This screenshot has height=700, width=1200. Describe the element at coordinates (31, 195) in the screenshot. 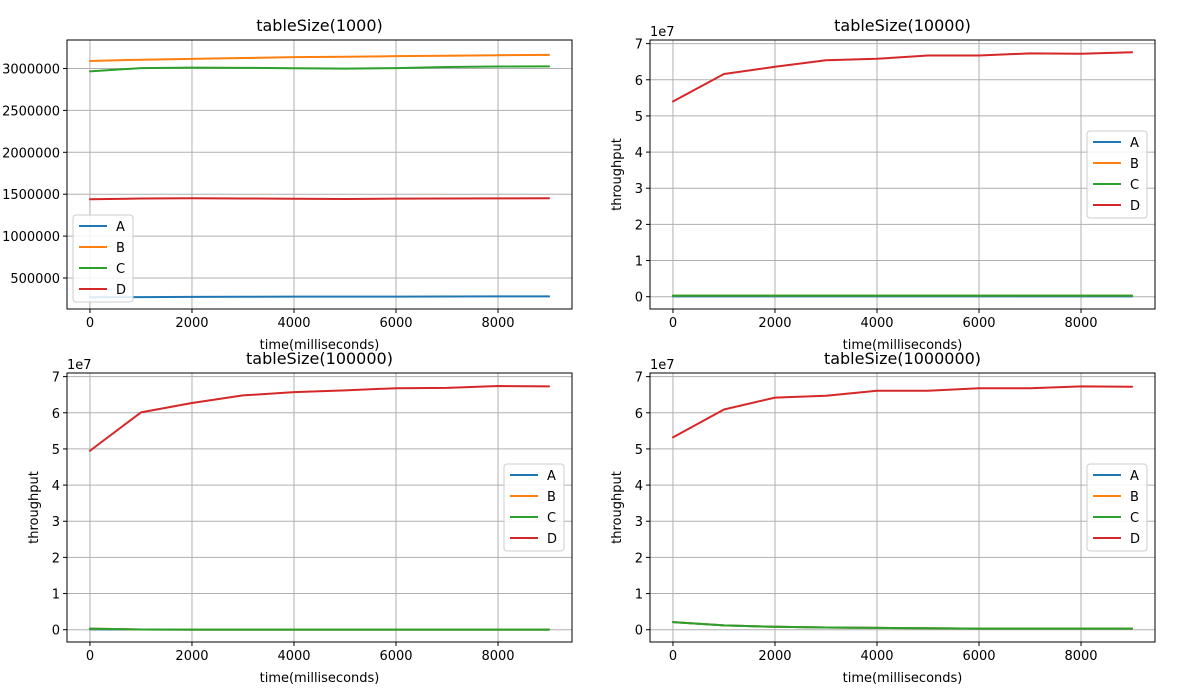

I see `y-tick-label: 1500000` at that location.